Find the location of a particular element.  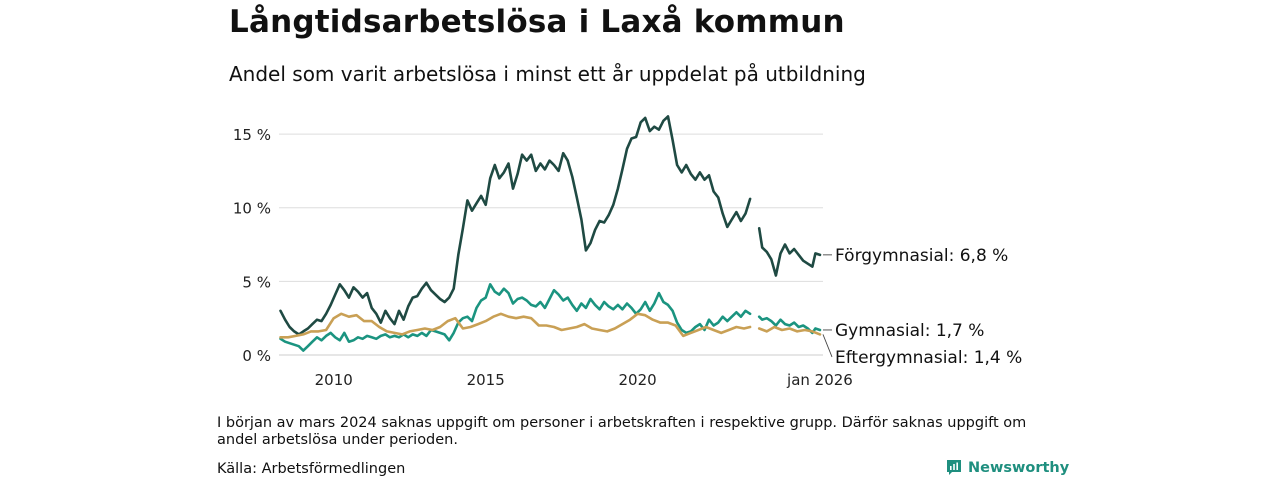

series-line-förgymnasial is located at coordinates (789, 252).